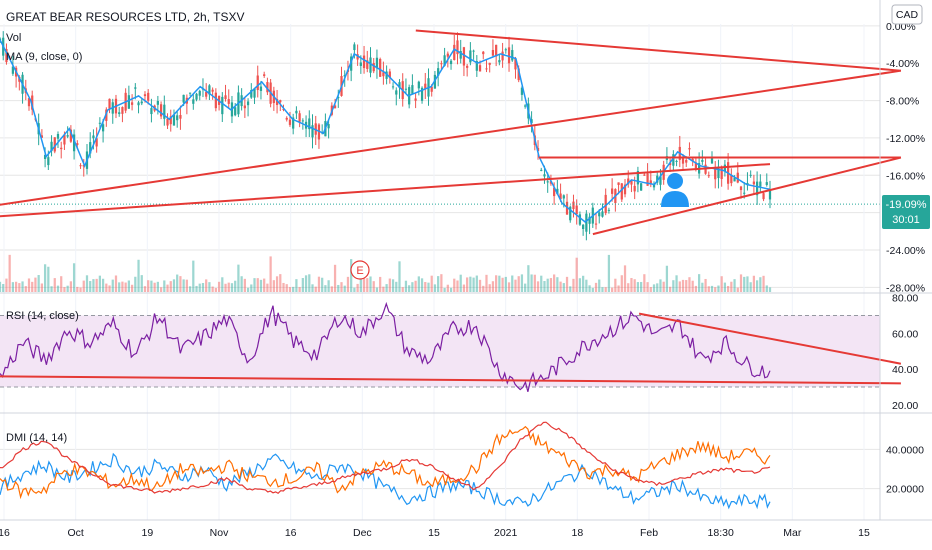 Image resolution: width=932 pixels, height=550 pixels. I want to click on price-trendline, so click(747, 196).